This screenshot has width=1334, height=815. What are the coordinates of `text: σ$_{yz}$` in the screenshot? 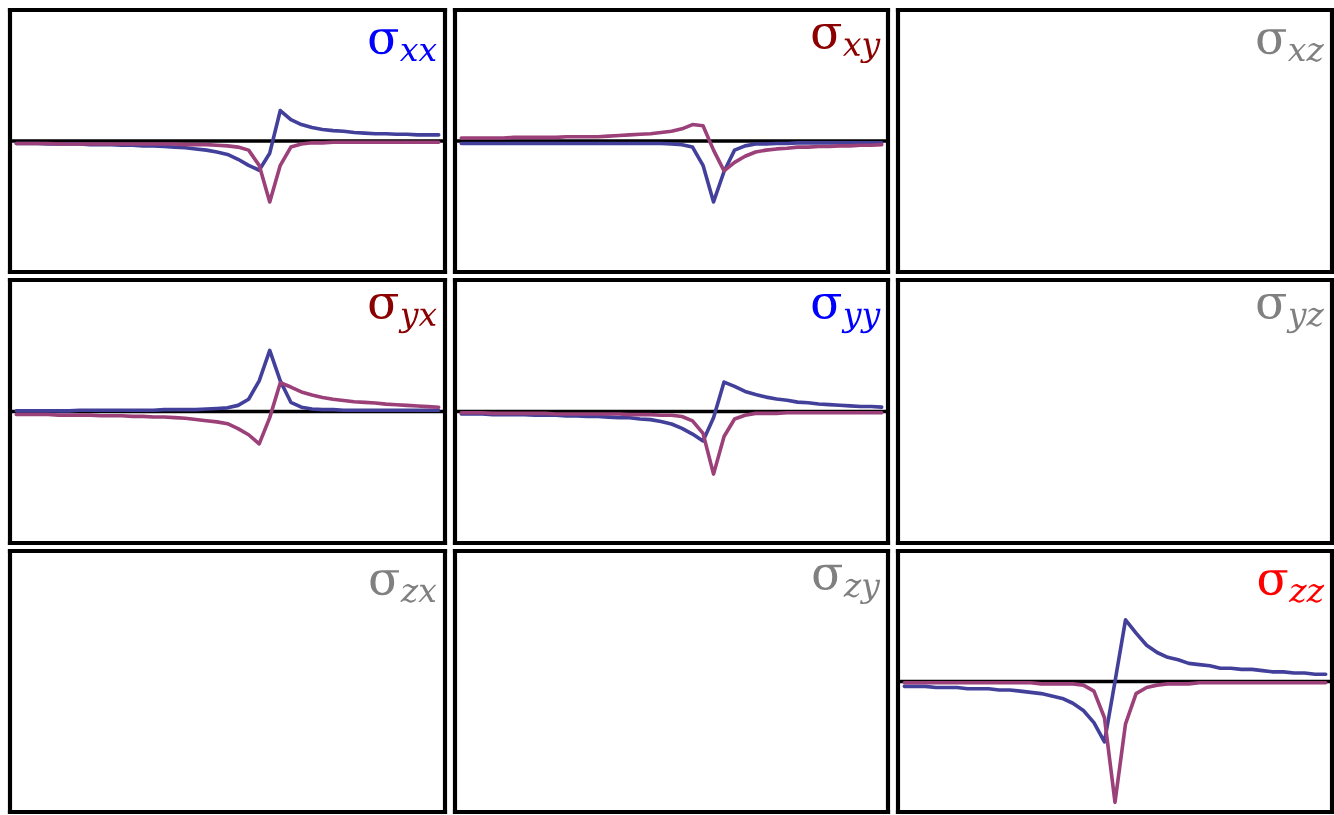 It's located at (1291, 313).